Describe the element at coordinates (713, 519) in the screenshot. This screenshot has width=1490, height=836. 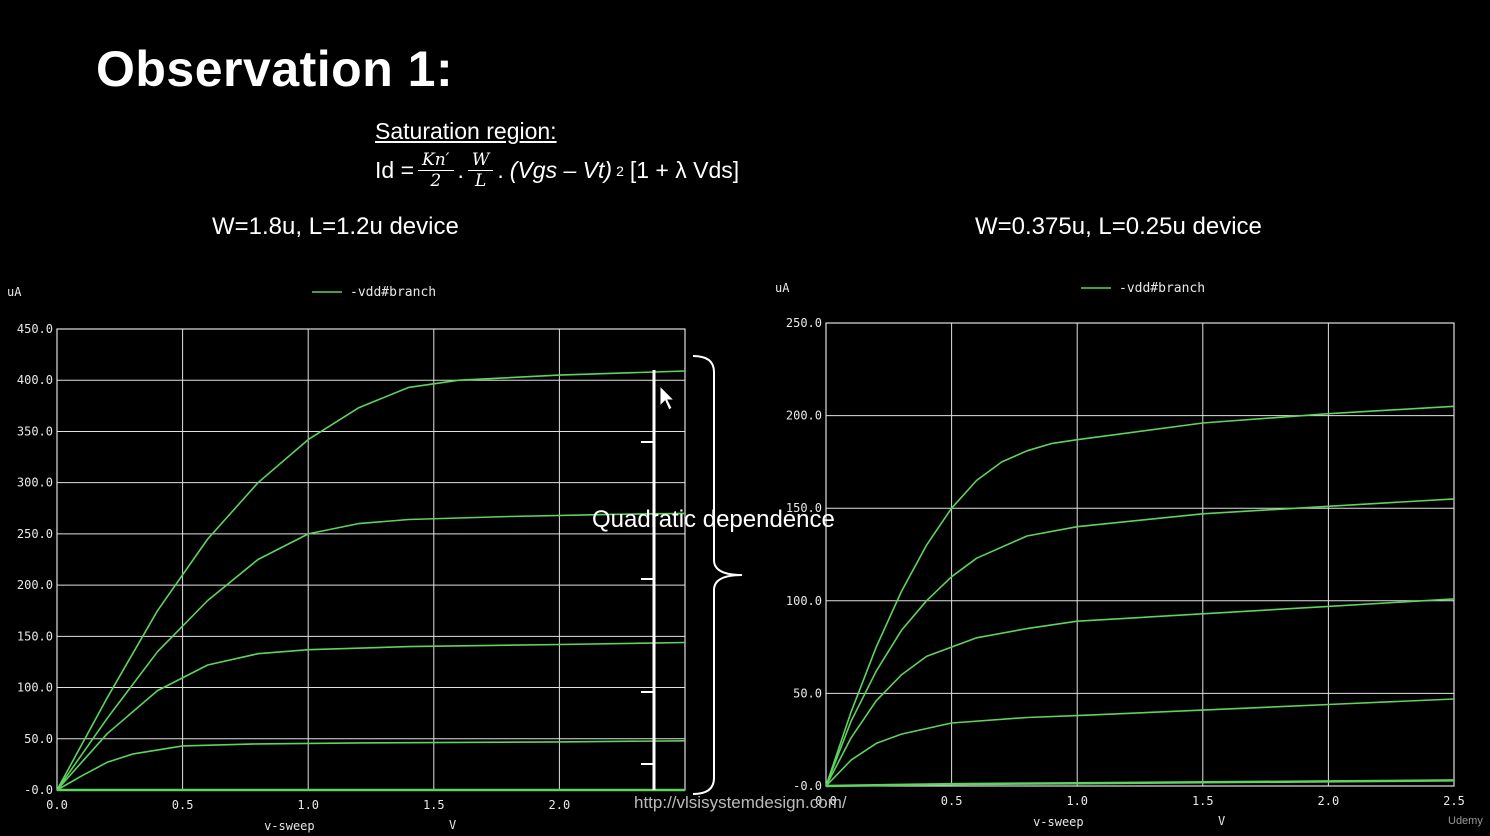
I see `quadratic-dependence-label: Quadratic dependence` at that location.